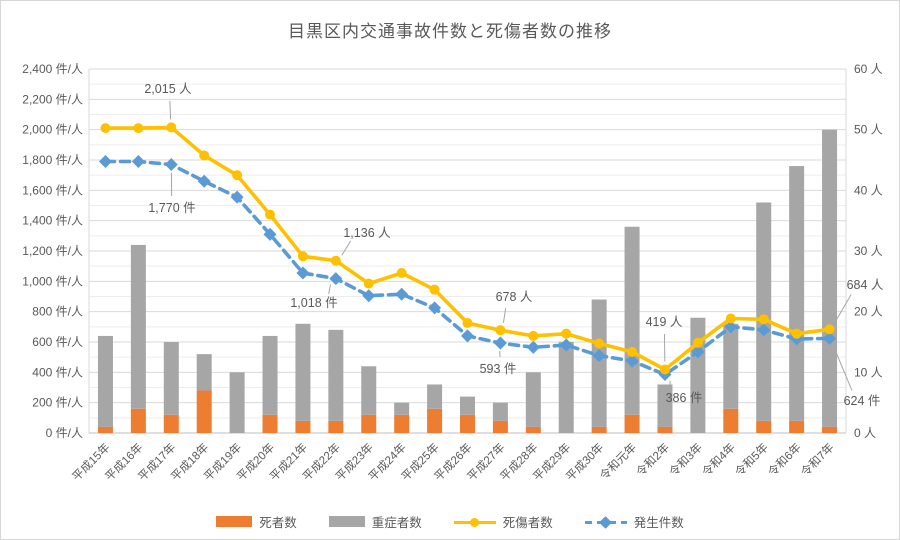  What do you see at coordinates (658, 523) in the screenshot?
I see `legend-label: 発生件数` at bounding box center [658, 523].